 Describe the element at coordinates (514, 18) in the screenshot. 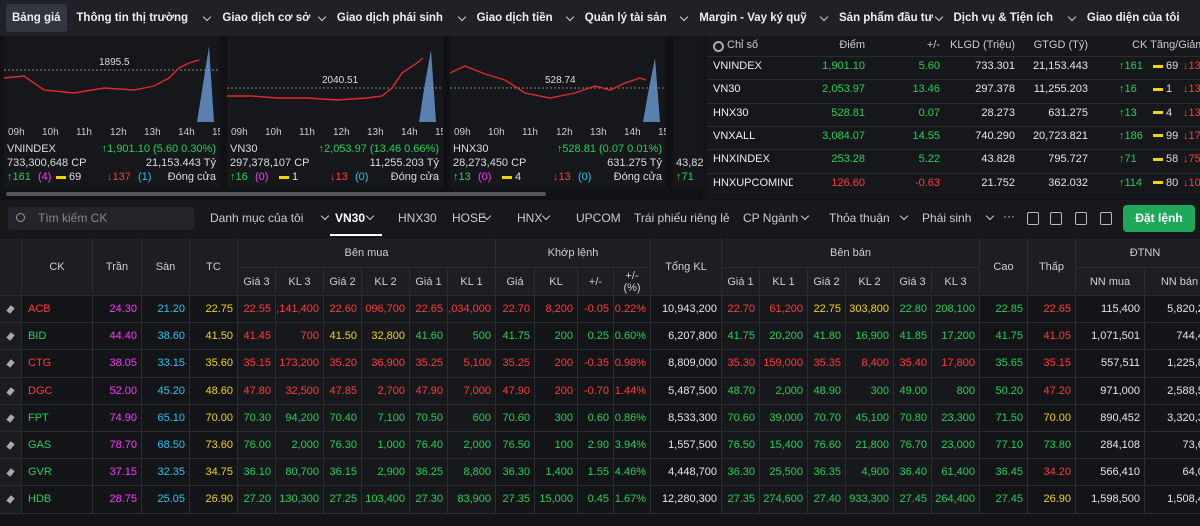

I see `nav-item: Giao dịch tiền` at that location.